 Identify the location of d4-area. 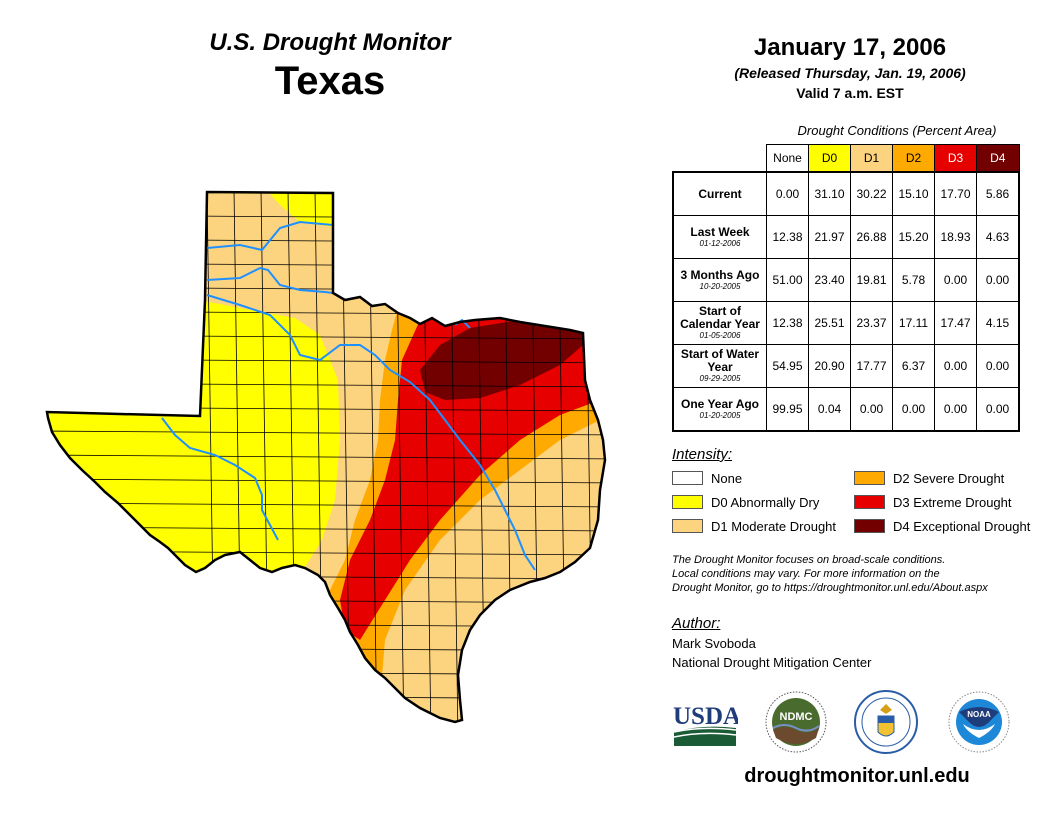
(501, 360).